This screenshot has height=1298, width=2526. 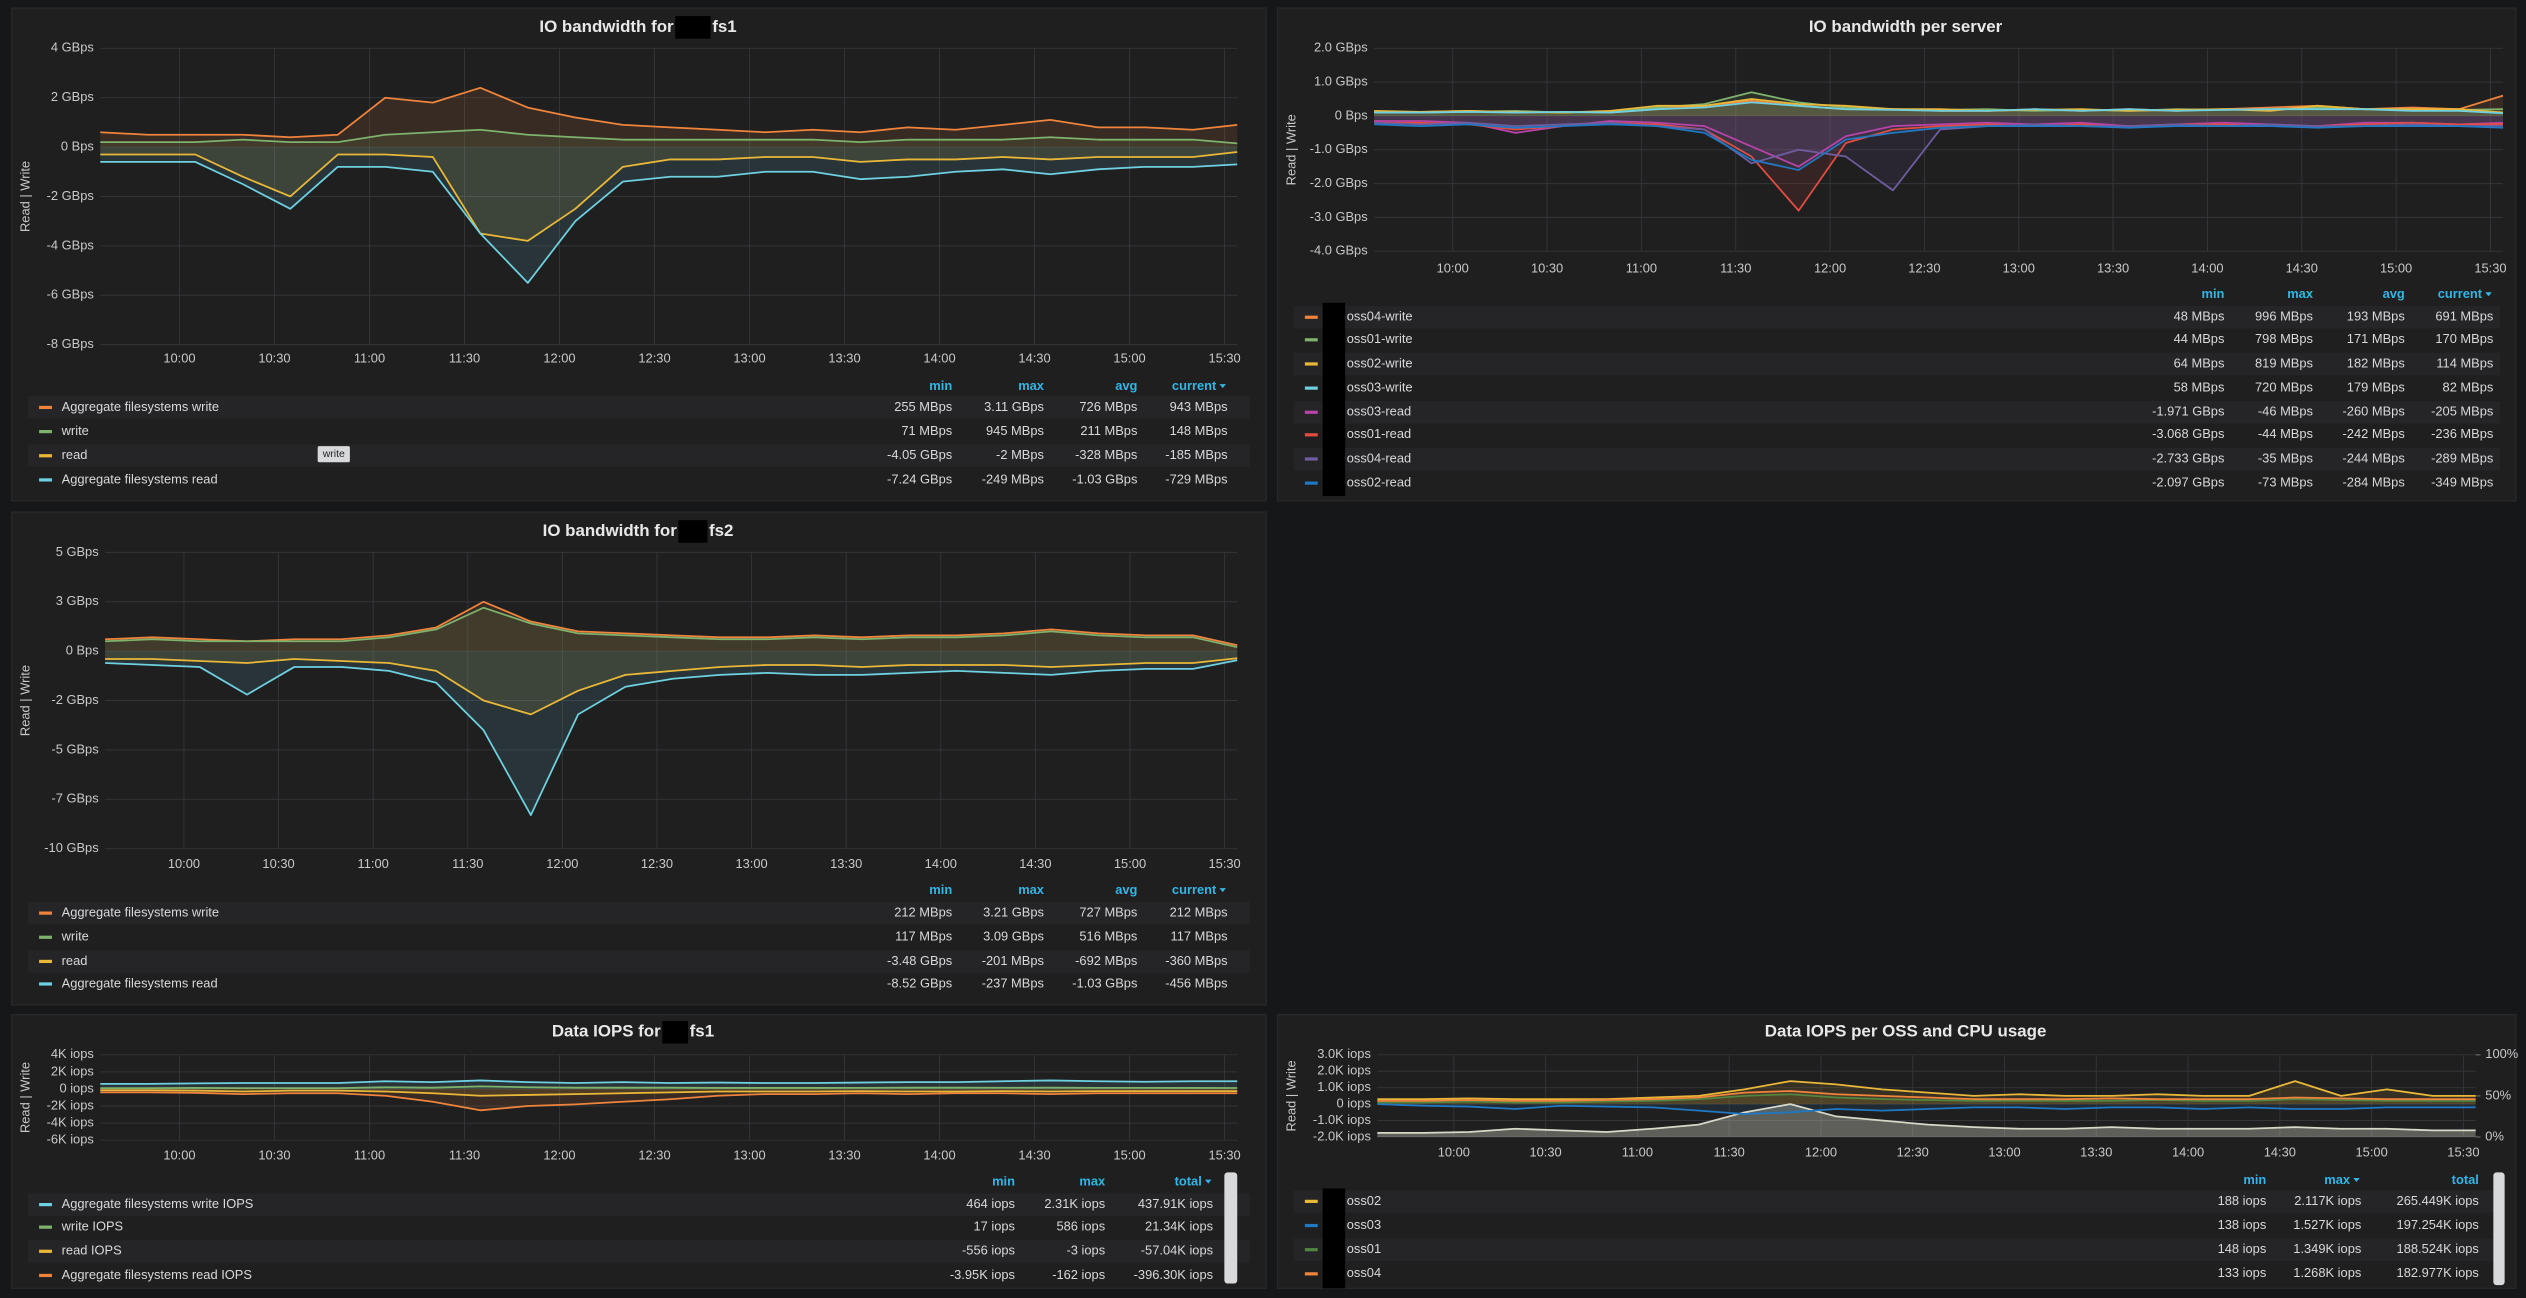 I want to click on legend-name: write IOPS, so click(x=92, y=1226).